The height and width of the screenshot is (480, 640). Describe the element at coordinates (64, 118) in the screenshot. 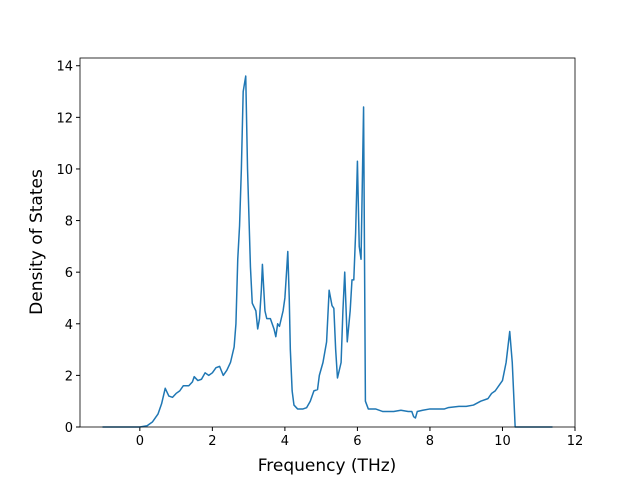

I see `y-tick-label: 12` at that location.